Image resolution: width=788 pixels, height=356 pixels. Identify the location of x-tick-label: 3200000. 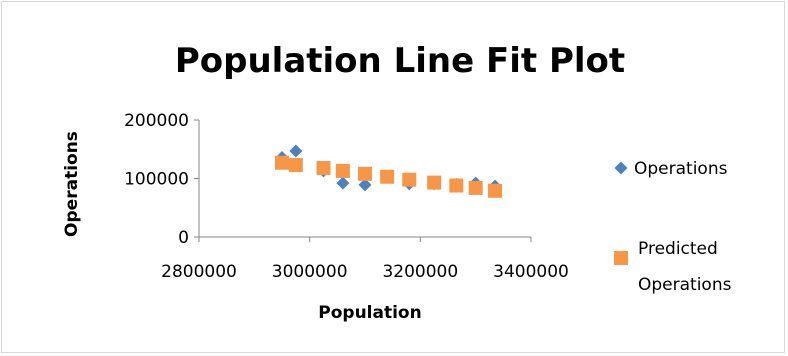
(420, 272).